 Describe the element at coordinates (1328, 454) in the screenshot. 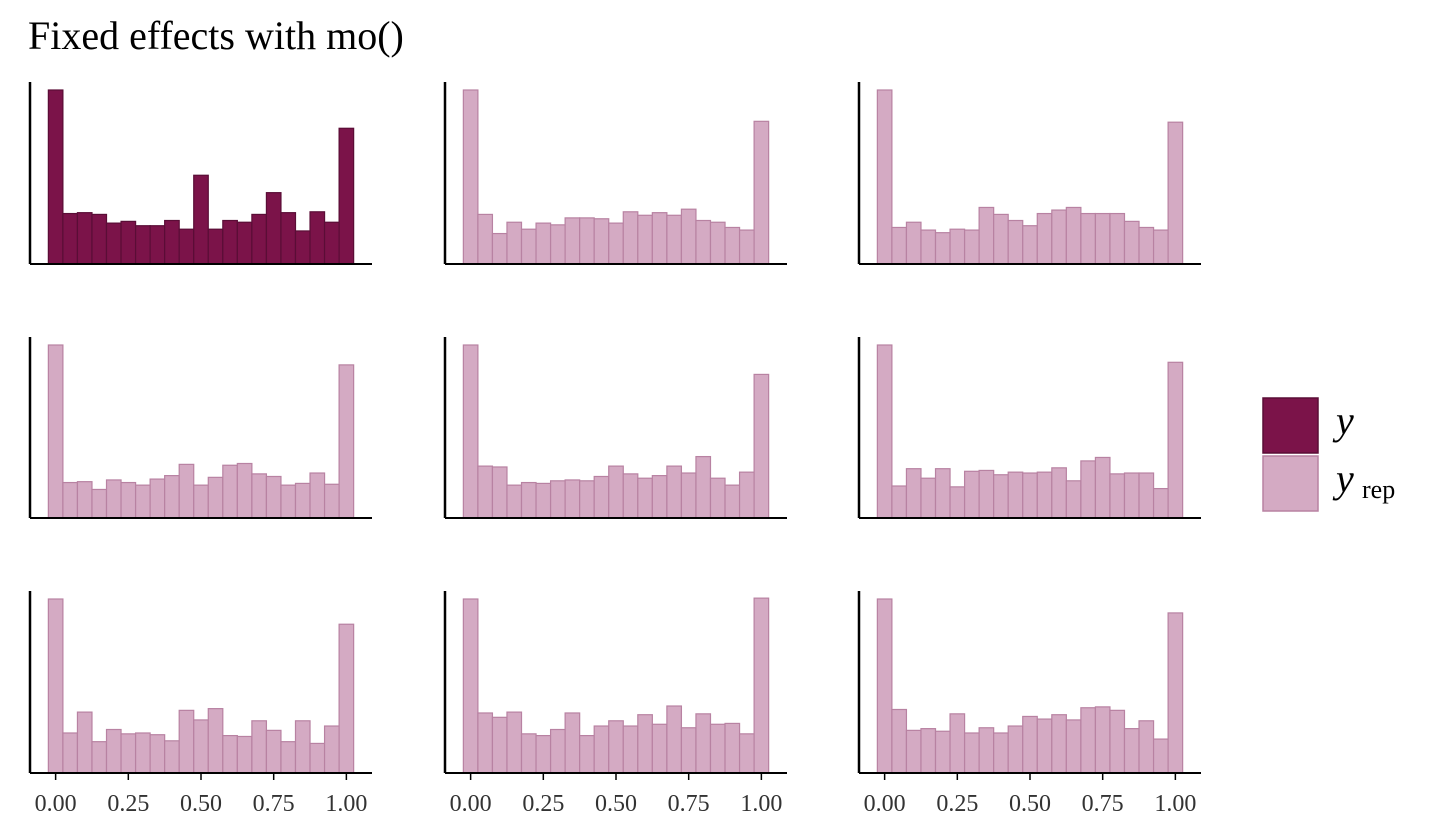

I see `legend: yy rep` at that location.